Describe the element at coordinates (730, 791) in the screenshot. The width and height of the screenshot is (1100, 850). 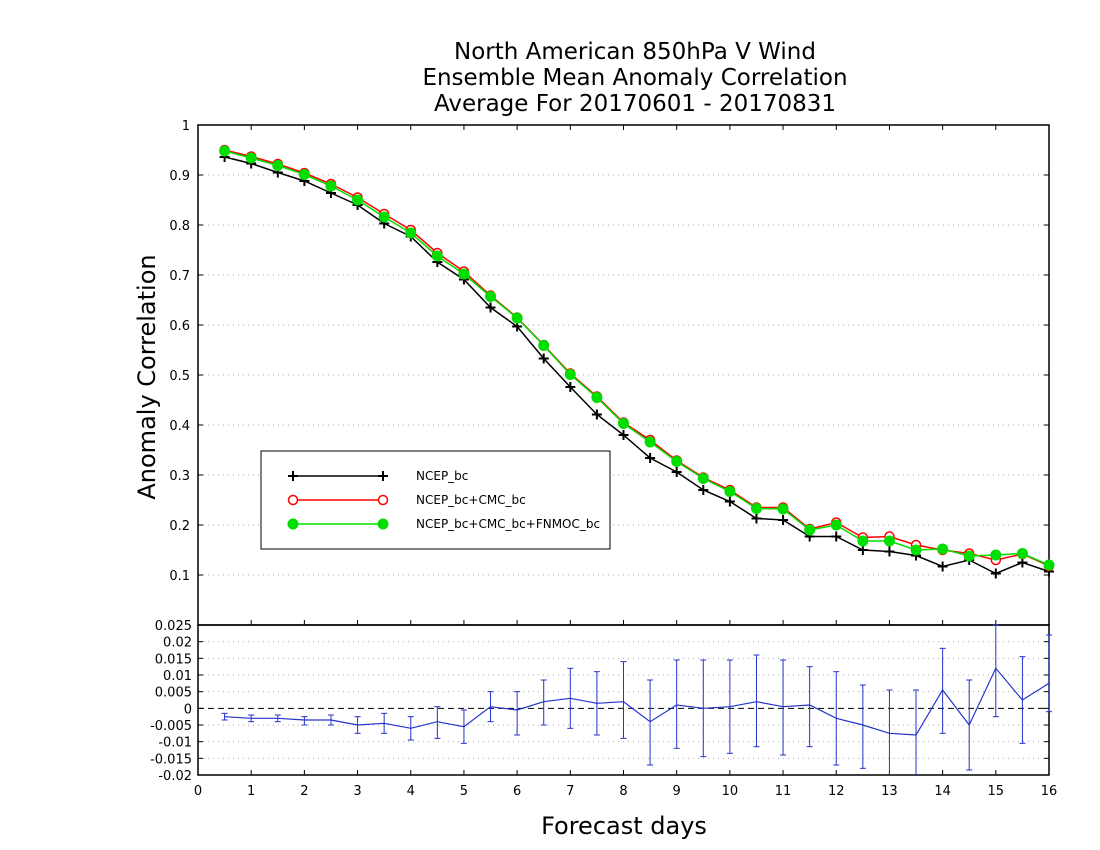
I see `x-tick-label: 10` at that location.